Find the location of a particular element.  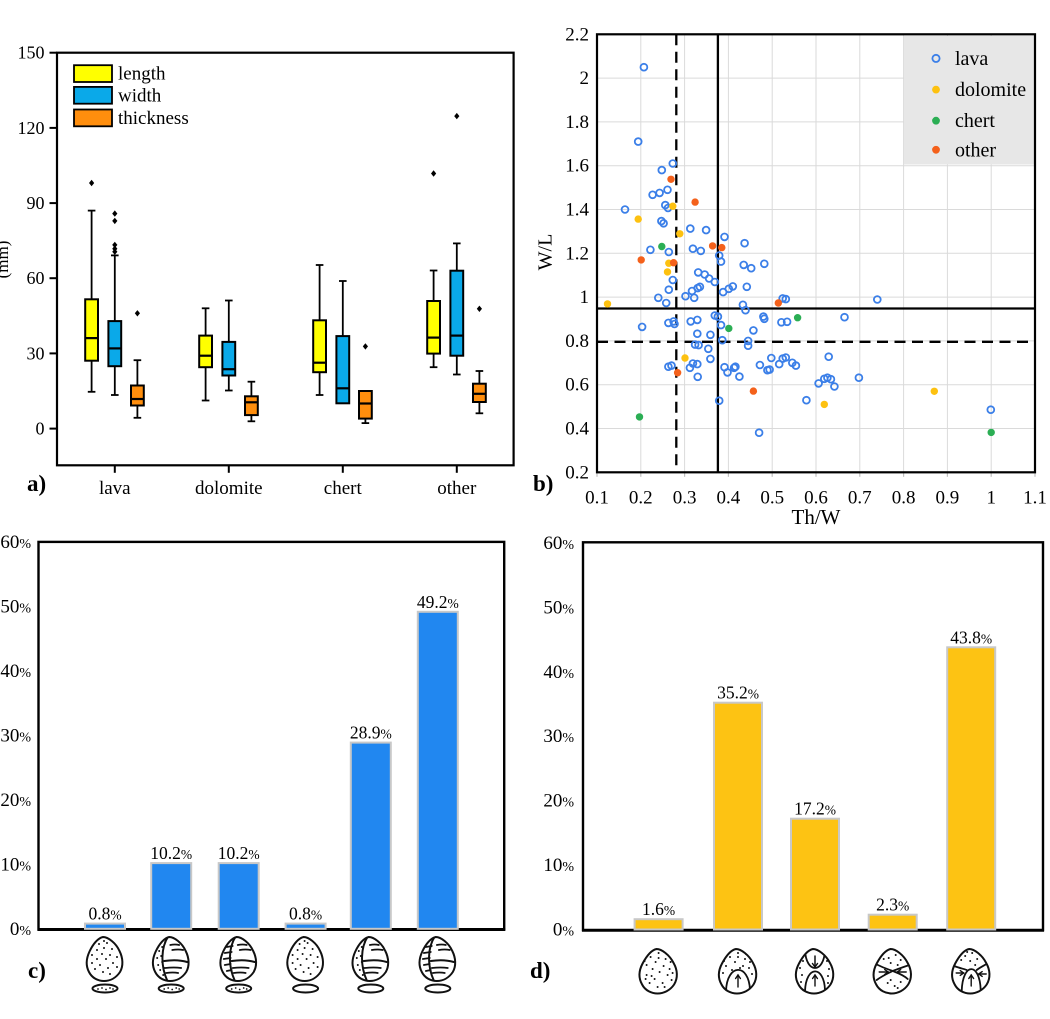

svg-text: c) is located at coordinates (37, 970).